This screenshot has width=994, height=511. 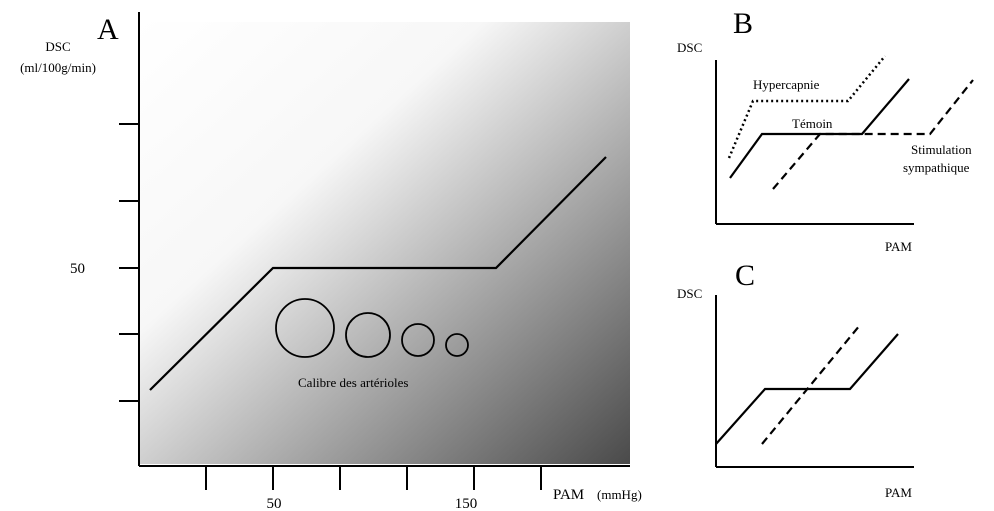 What do you see at coordinates (353, 382) in the screenshot?
I see `arterioles-caption: Calibre des artérioles` at bounding box center [353, 382].